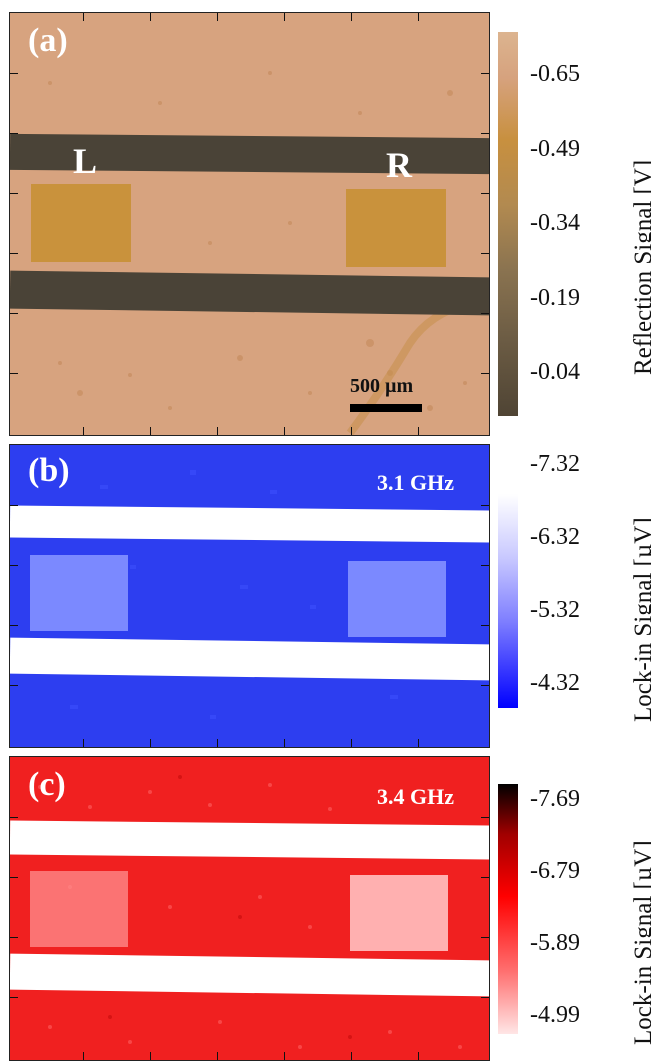 Image resolution: width=651 pixels, height=1061 pixels. Describe the element at coordinates (555, 537) in the screenshot. I see `colorbar-b-tick: -6.32` at that location.